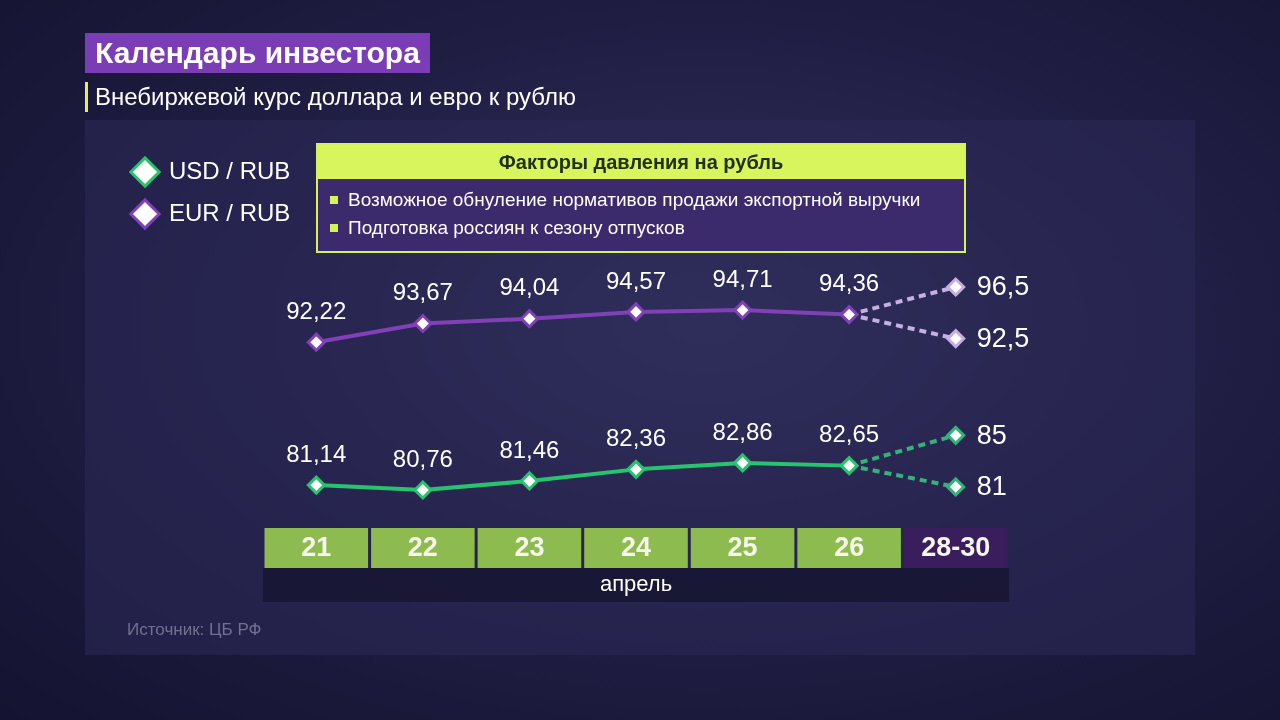  I want to click on chart-title: Календарь инвестора, so click(257, 53).